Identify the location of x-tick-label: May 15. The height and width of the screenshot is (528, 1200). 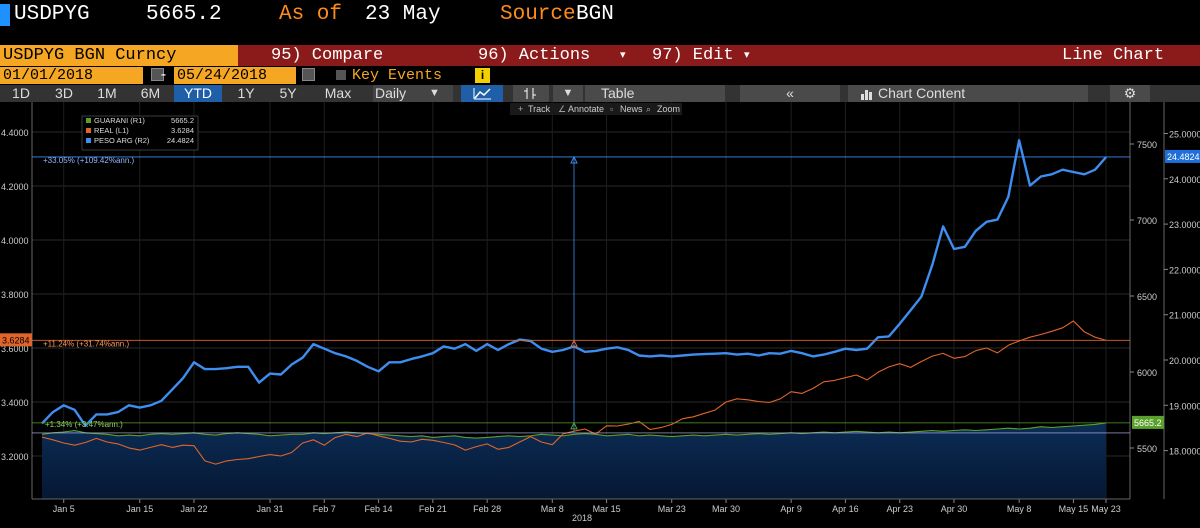
(1074, 509).